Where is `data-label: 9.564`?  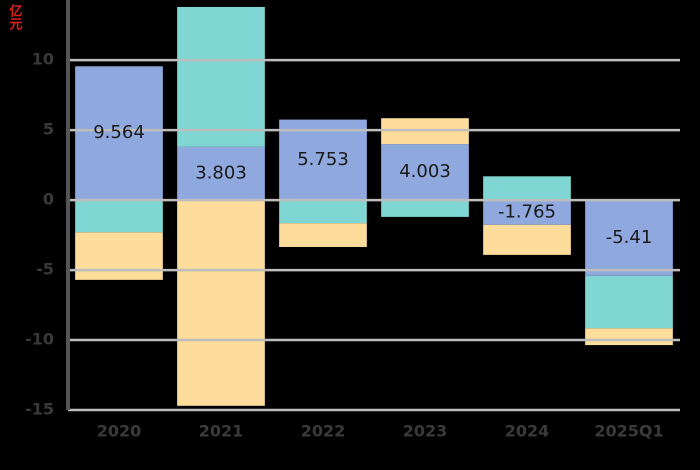 data-label: 9.564 is located at coordinates (119, 132).